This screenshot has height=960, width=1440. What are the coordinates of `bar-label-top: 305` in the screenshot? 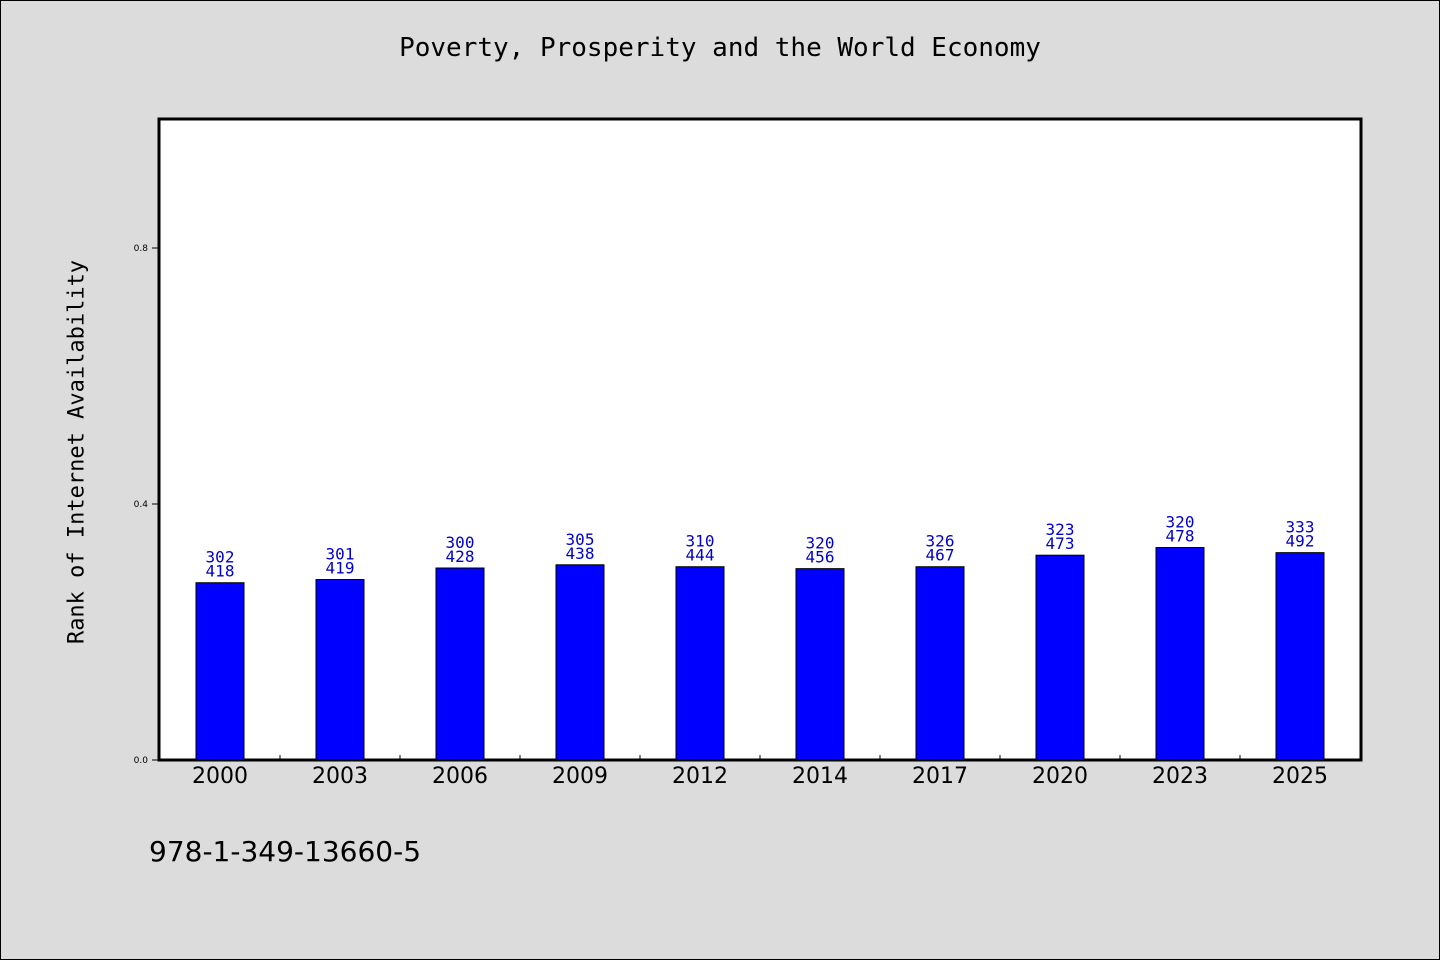 It's located at (580, 539).